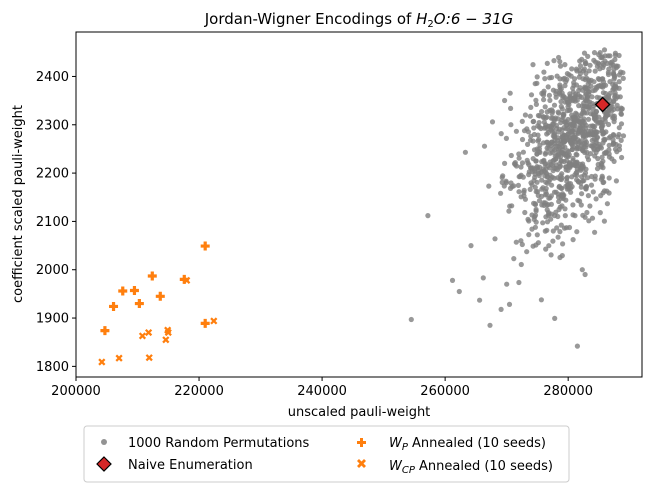 The height and width of the screenshot is (488, 651). What do you see at coordinates (104, 442) in the screenshot?
I see `legend-marker-random` at bounding box center [104, 442].